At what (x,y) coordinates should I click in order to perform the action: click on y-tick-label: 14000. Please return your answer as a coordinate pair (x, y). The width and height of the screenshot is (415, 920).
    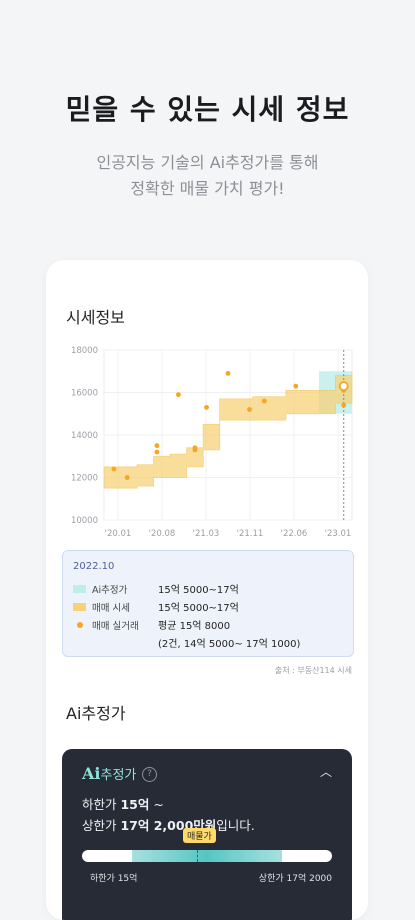
    Looking at the image, I should click on (84, 436).